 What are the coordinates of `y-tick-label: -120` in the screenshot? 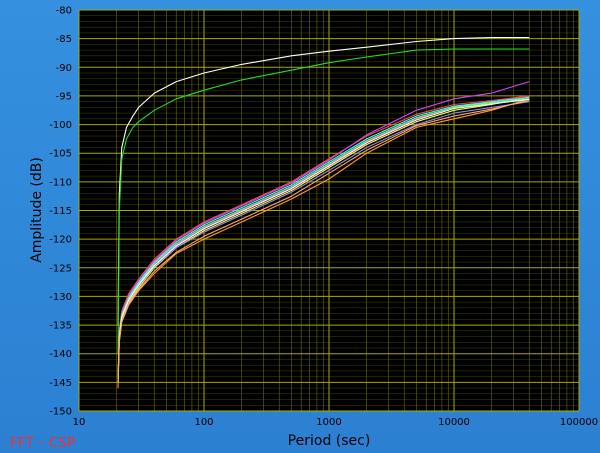 It's located at (60, 240).